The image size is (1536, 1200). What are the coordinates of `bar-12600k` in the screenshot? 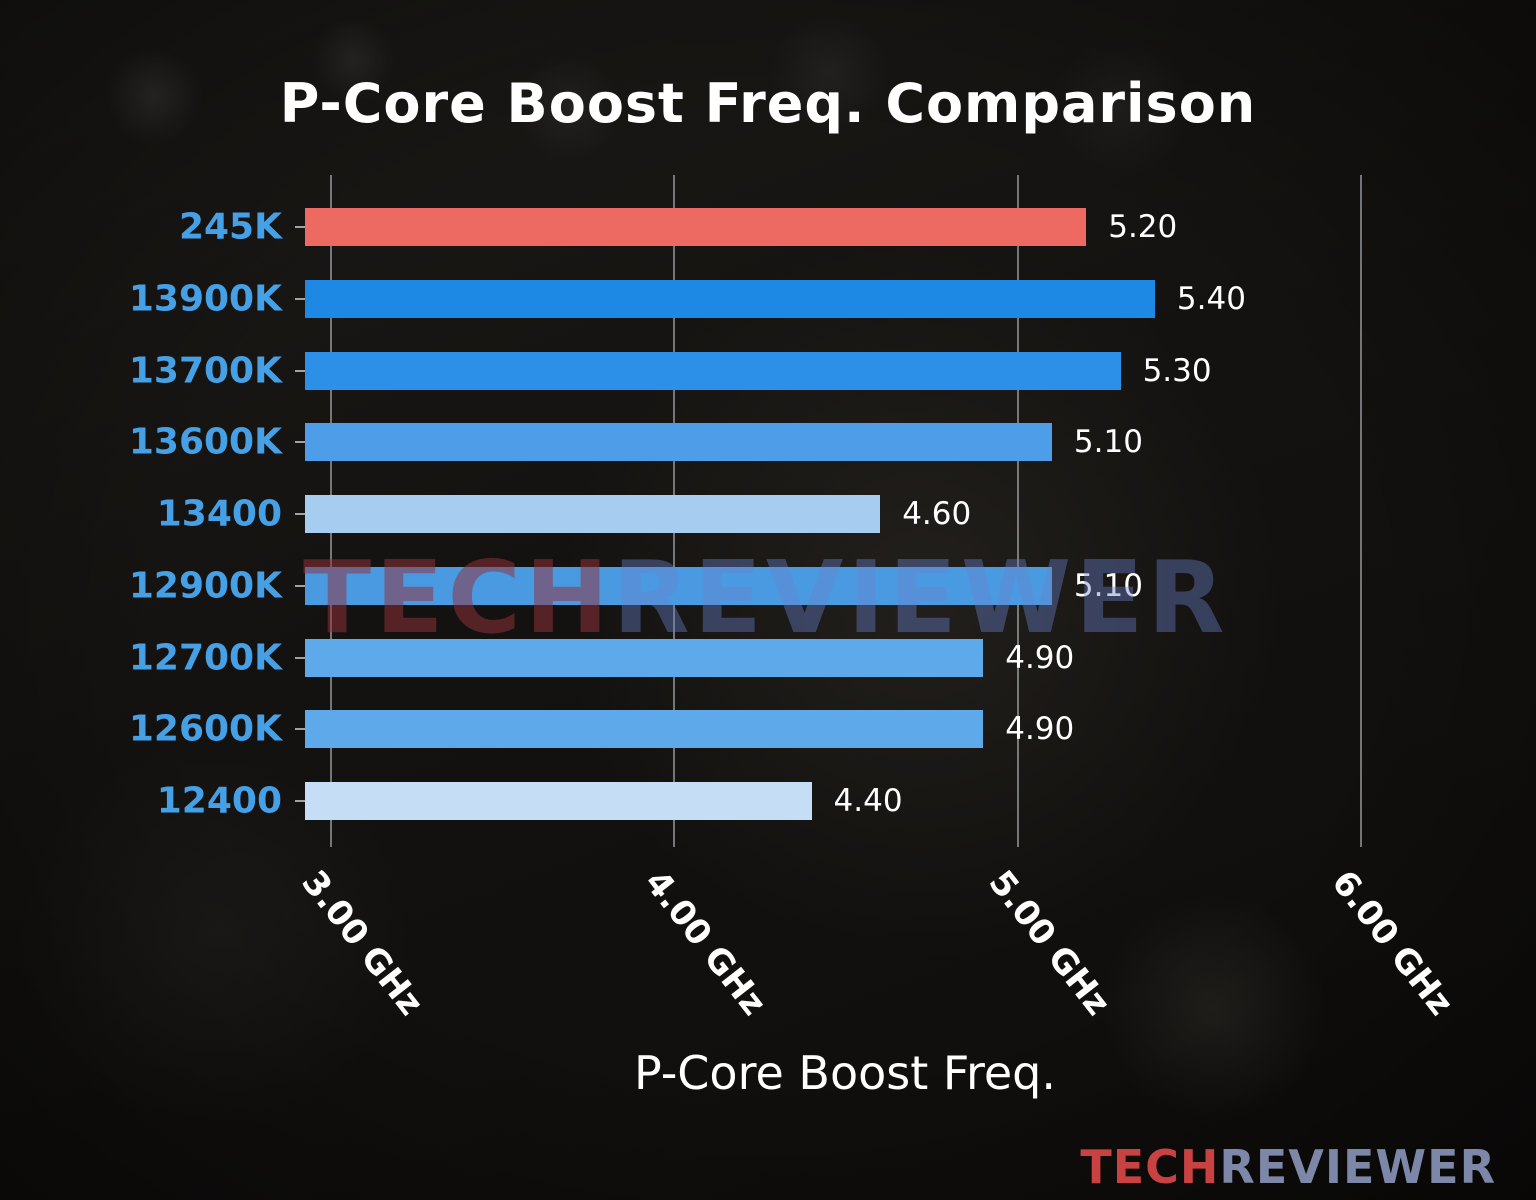 It's located at (644, 729).